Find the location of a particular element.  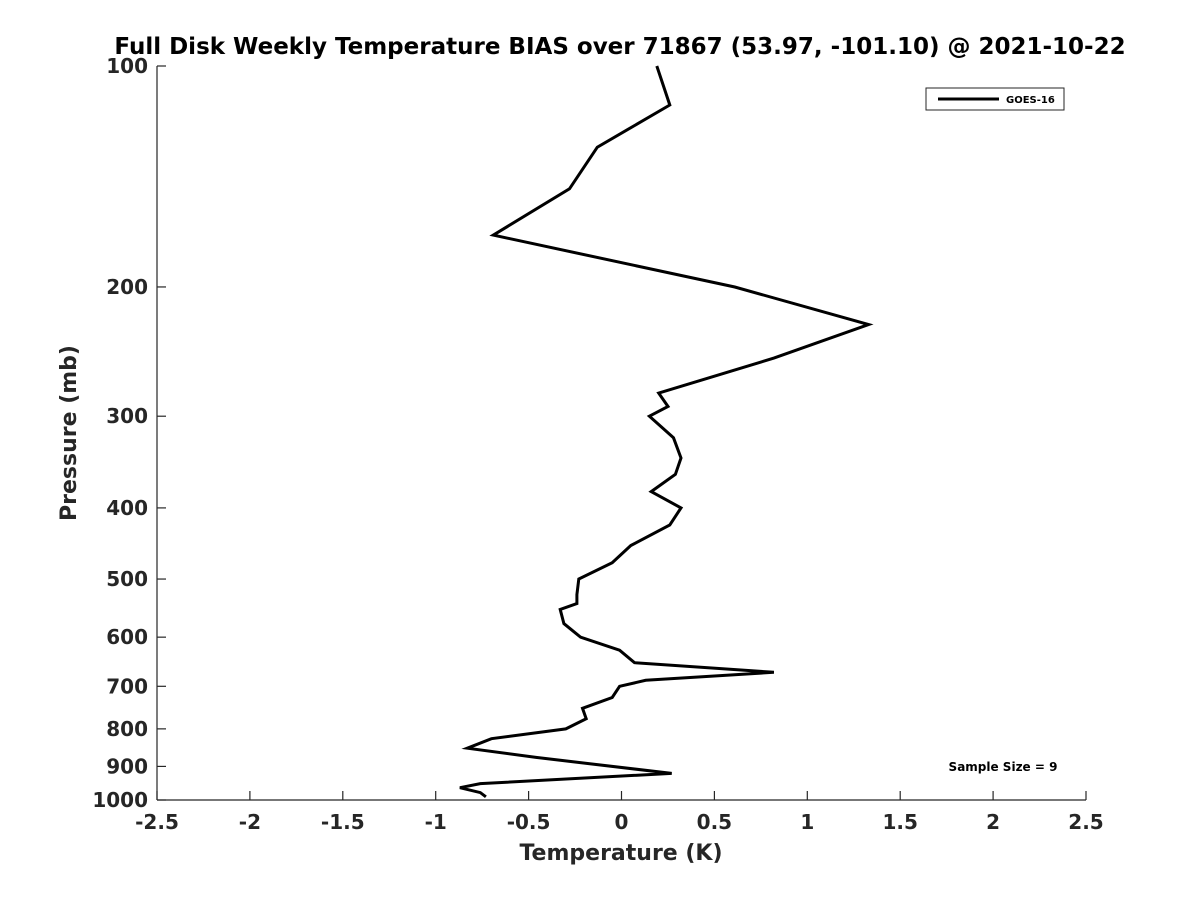

x-tick-label: -2.5 is located at coordinates (157, 822).